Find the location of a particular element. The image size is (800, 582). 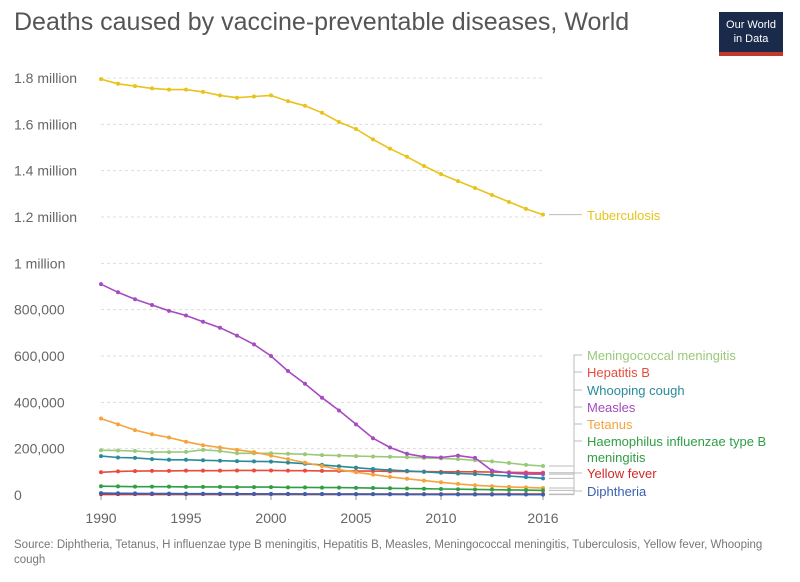

owid-logo: Our World in Data is located at coordinates (751, 34).